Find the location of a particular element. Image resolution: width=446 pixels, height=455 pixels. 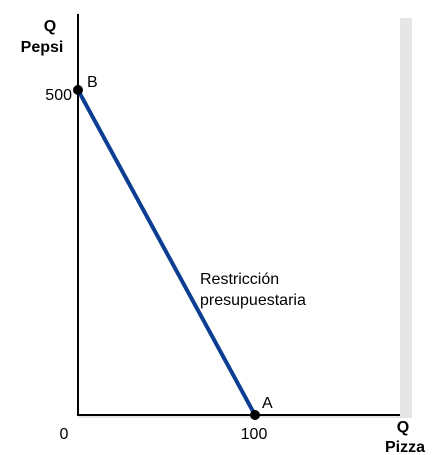

right-shadow-band is located at coordinates (406, 218).